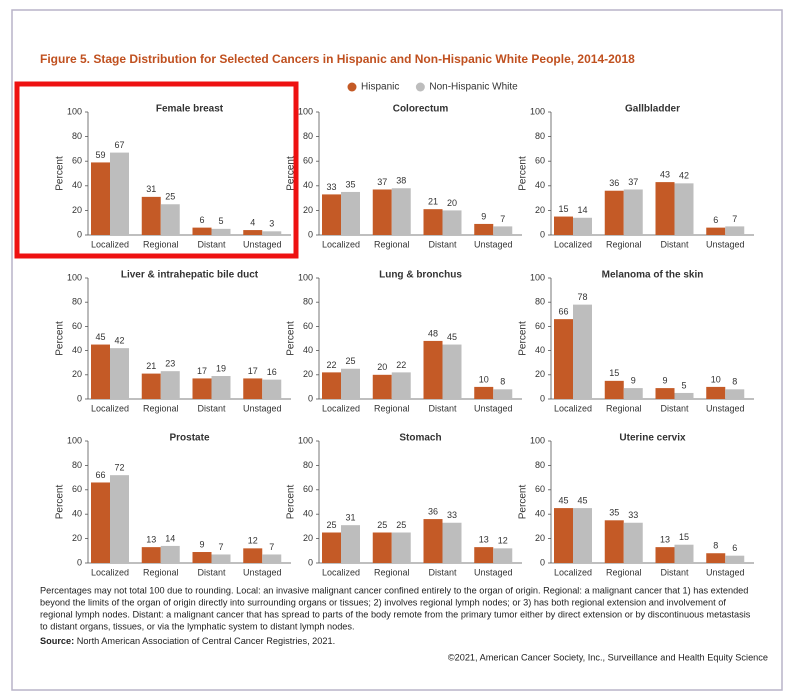 Image resolution: width=794 pixels, height=695 pixels. Describe the element at coordinates (201, 544) in the screenshot. I see `value-label: 9` at that location.